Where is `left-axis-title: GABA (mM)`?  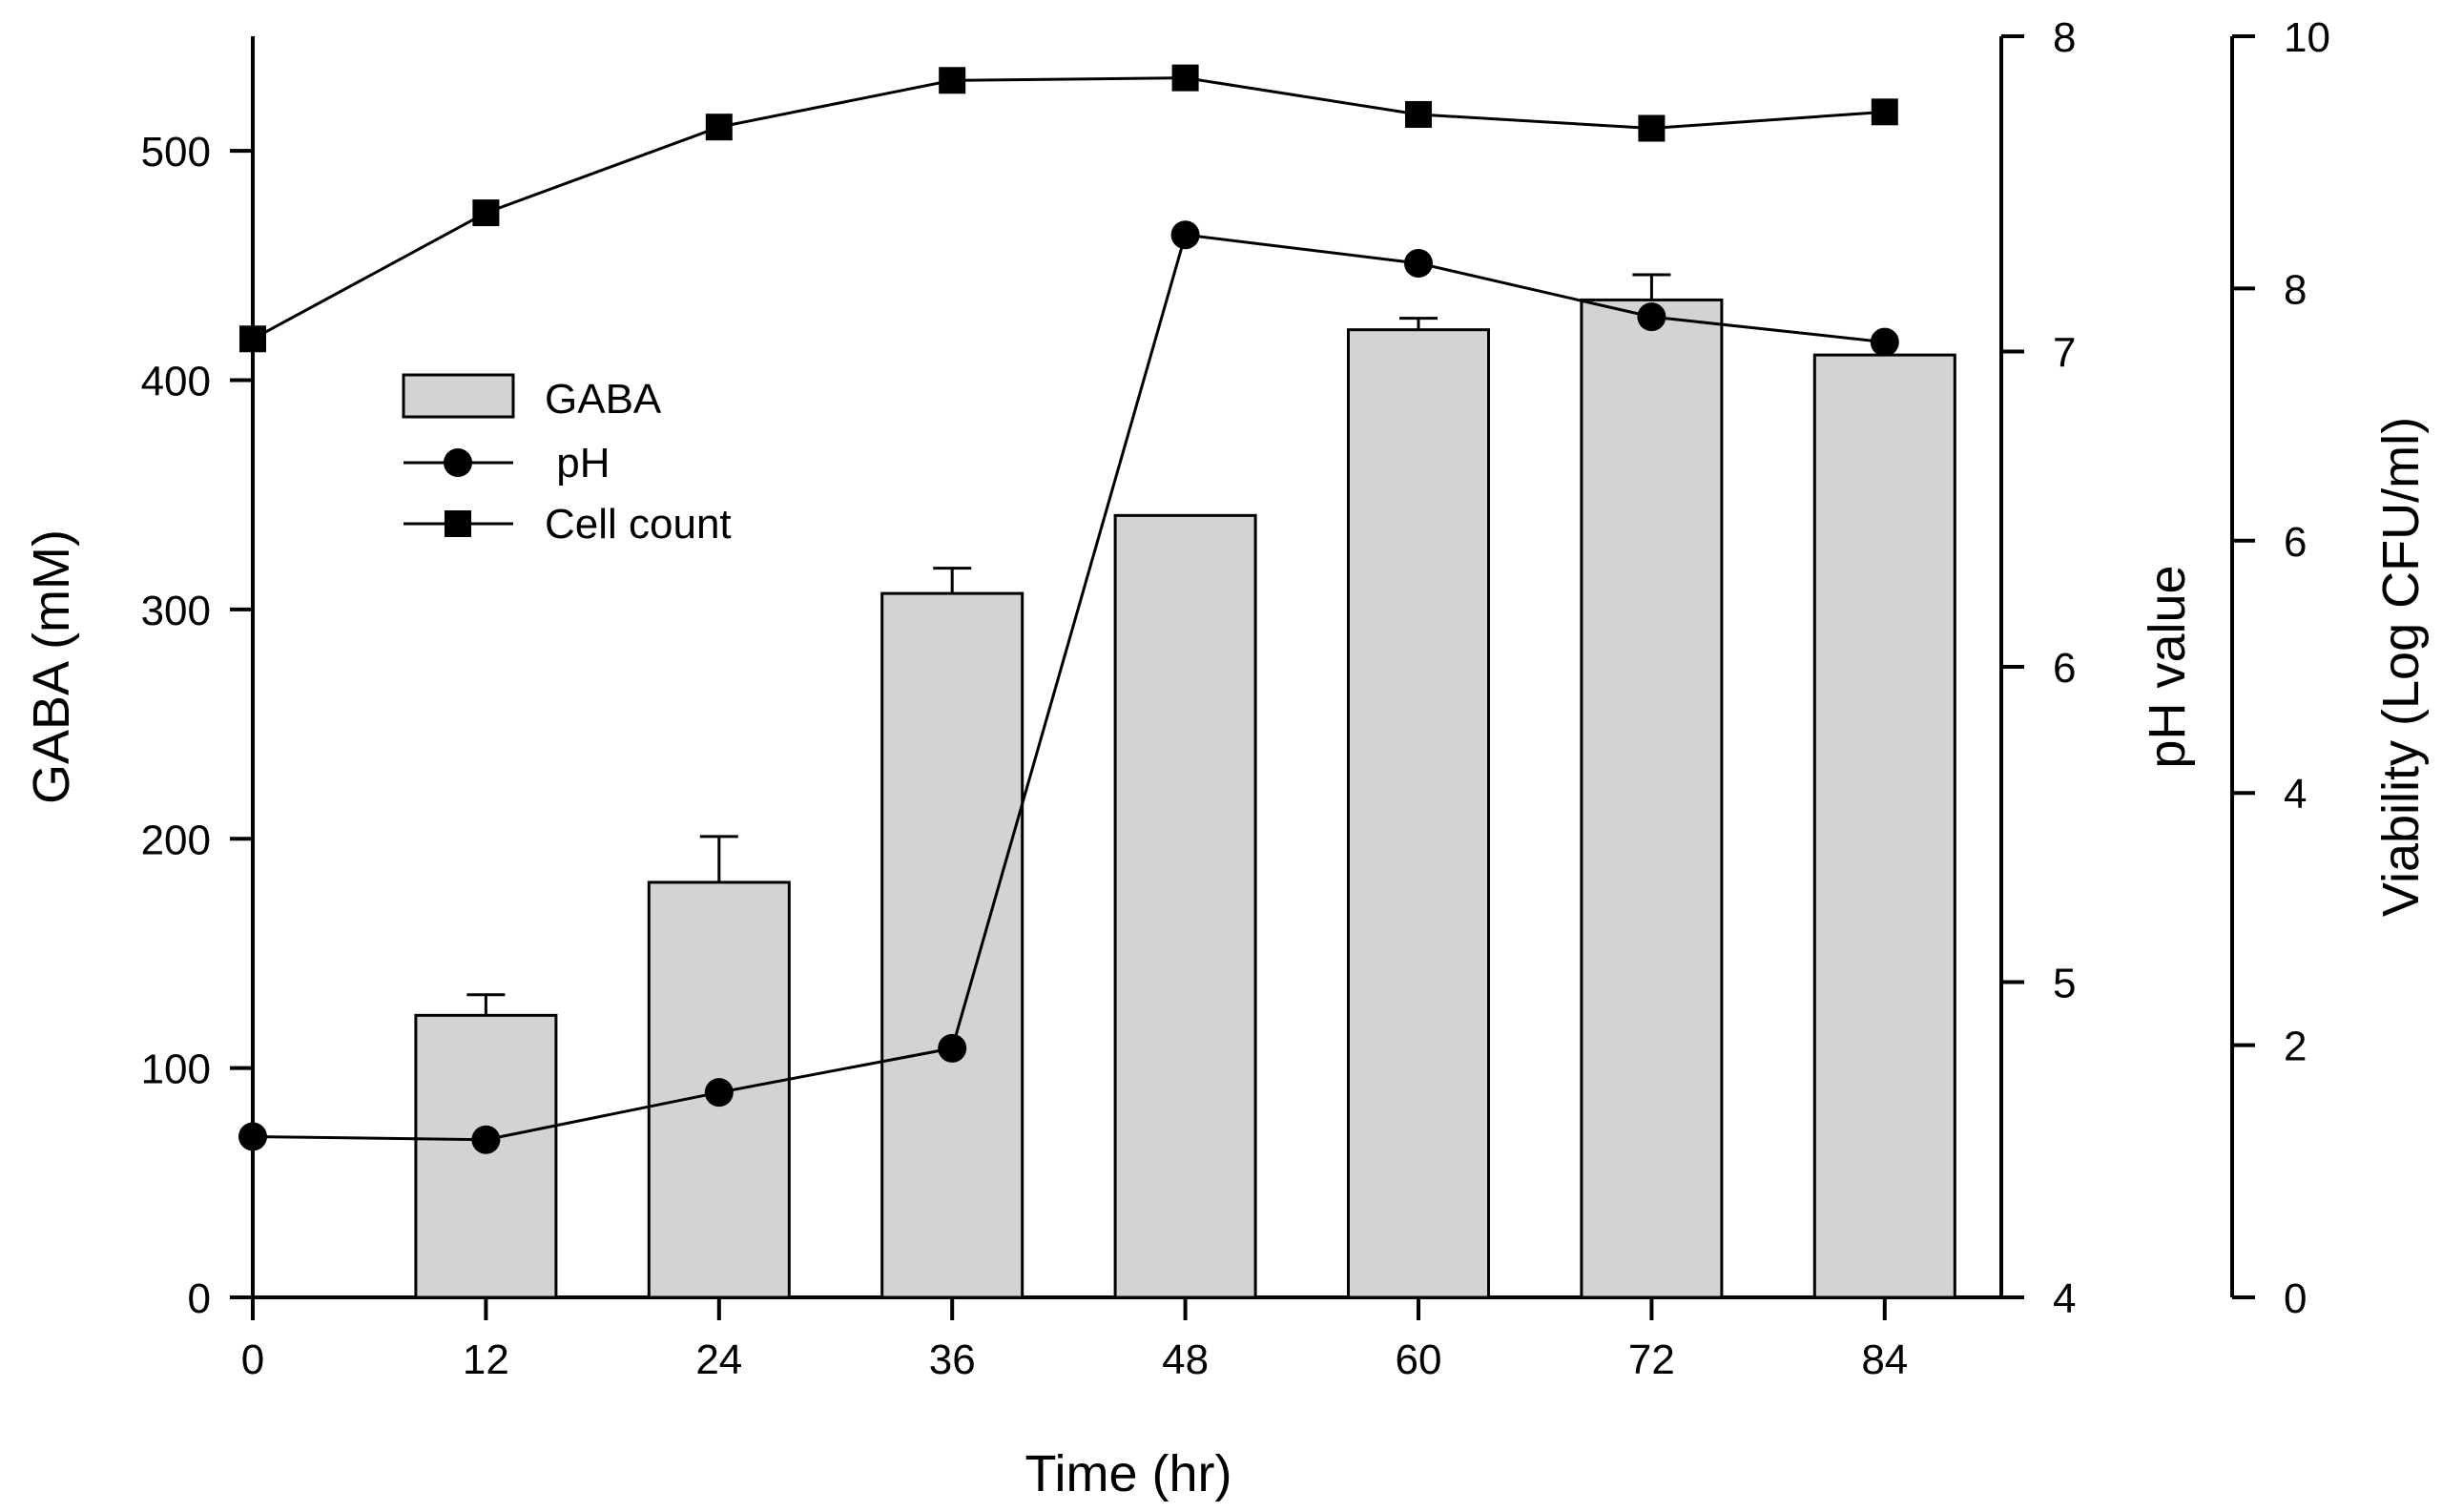
left-axis-title: GABA (mM) is located at coordinates (51, 666).